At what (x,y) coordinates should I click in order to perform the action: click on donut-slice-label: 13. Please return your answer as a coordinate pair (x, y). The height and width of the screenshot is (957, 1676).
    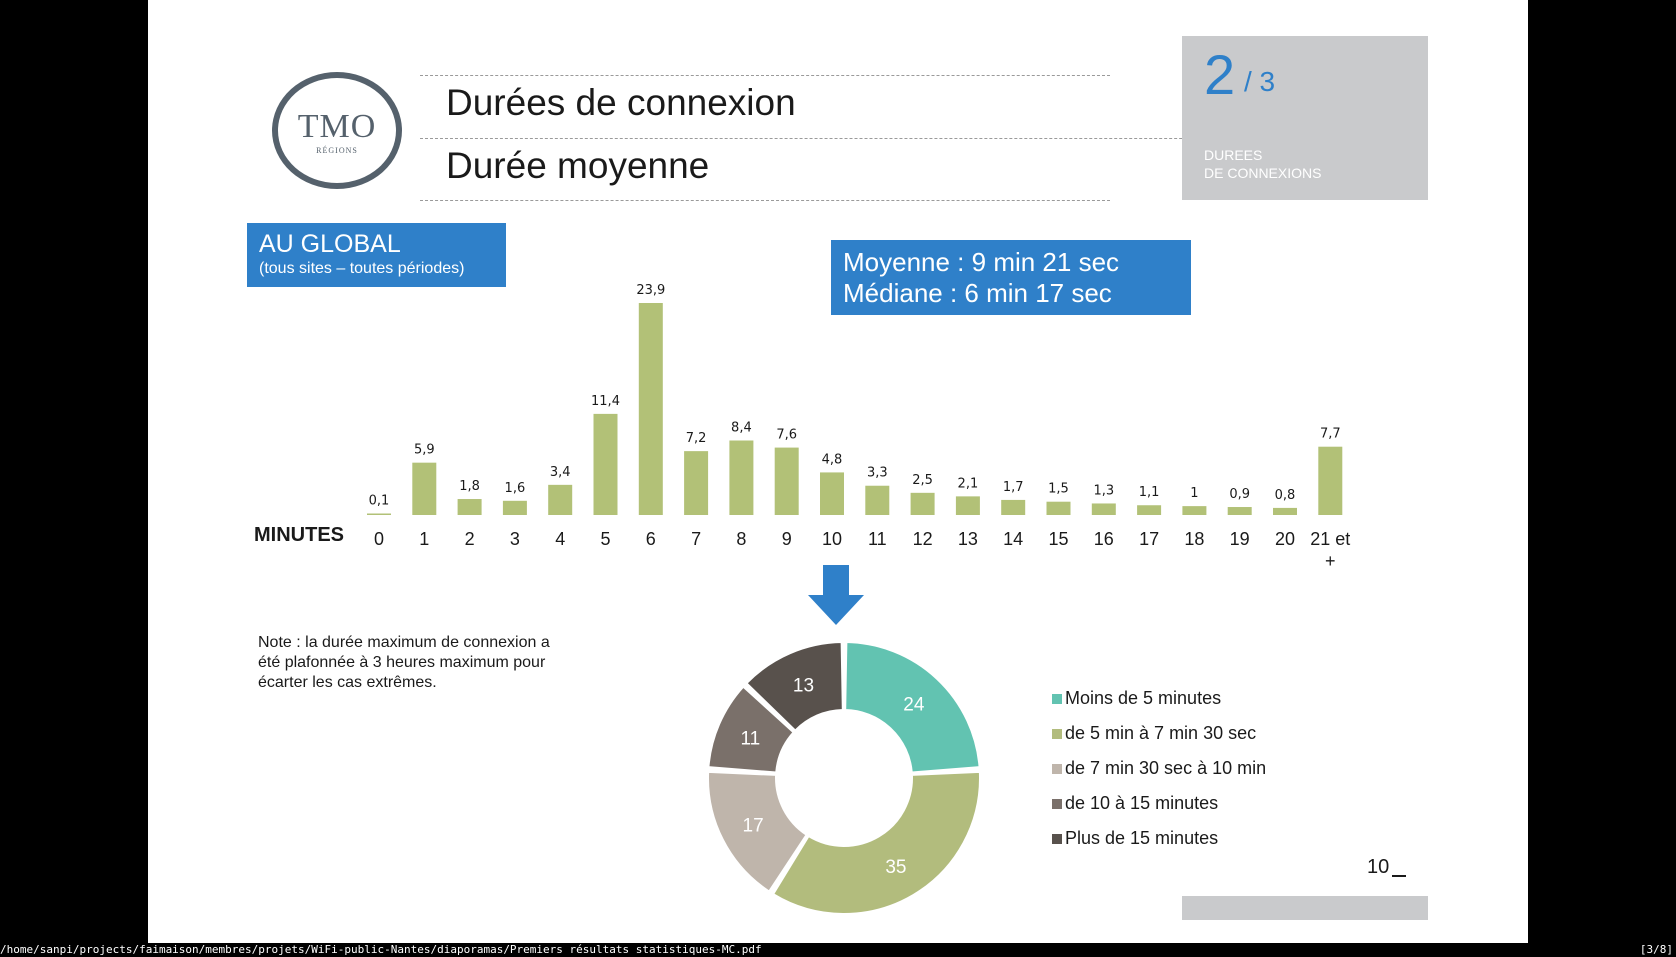
    Looking at the image, I should click on (803, 685).